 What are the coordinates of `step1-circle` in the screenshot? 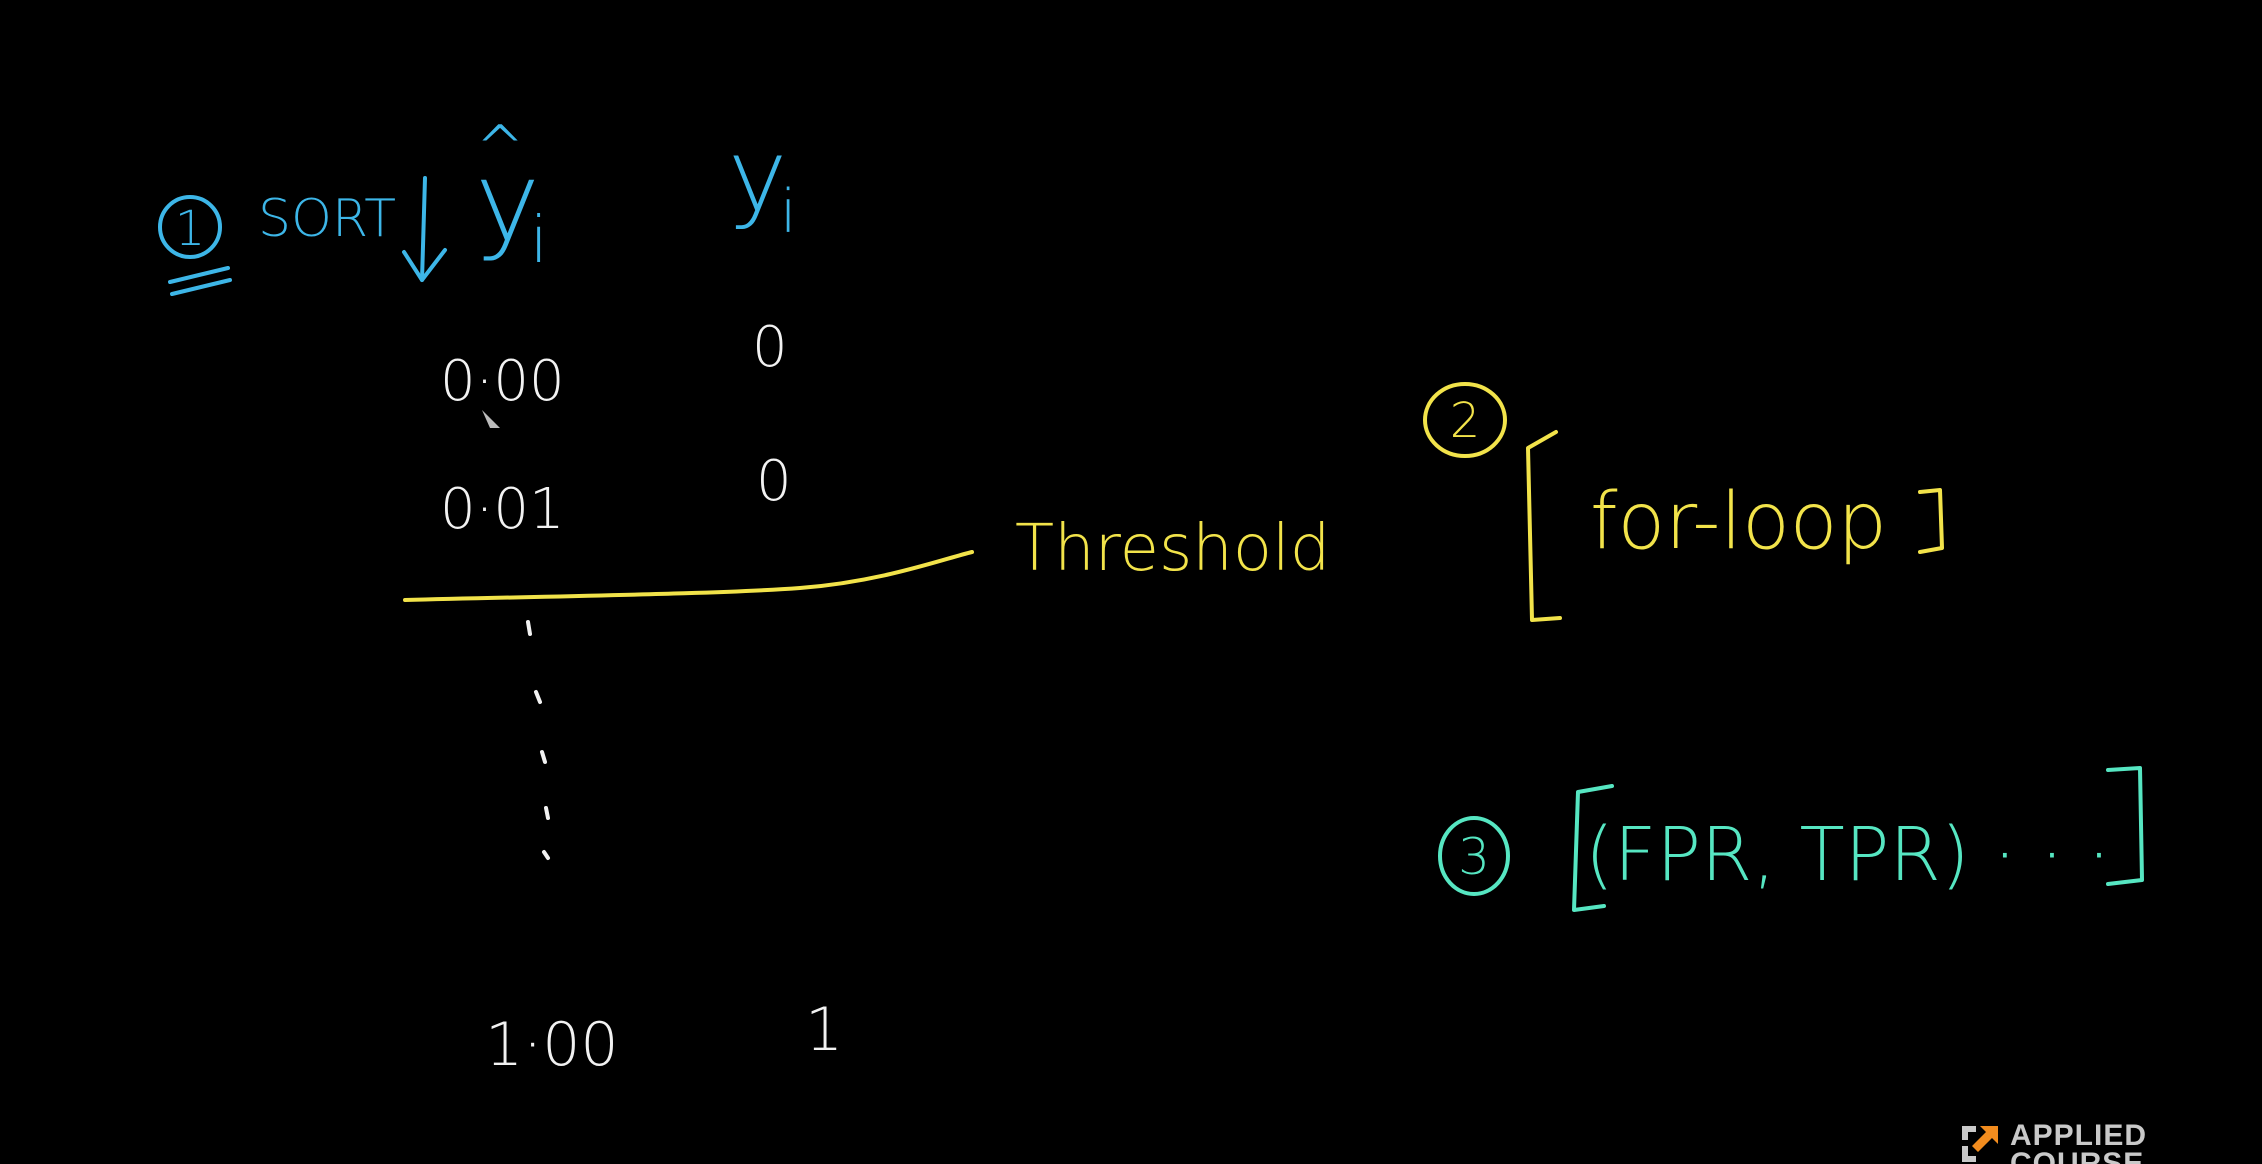 It's located at (190, 227).